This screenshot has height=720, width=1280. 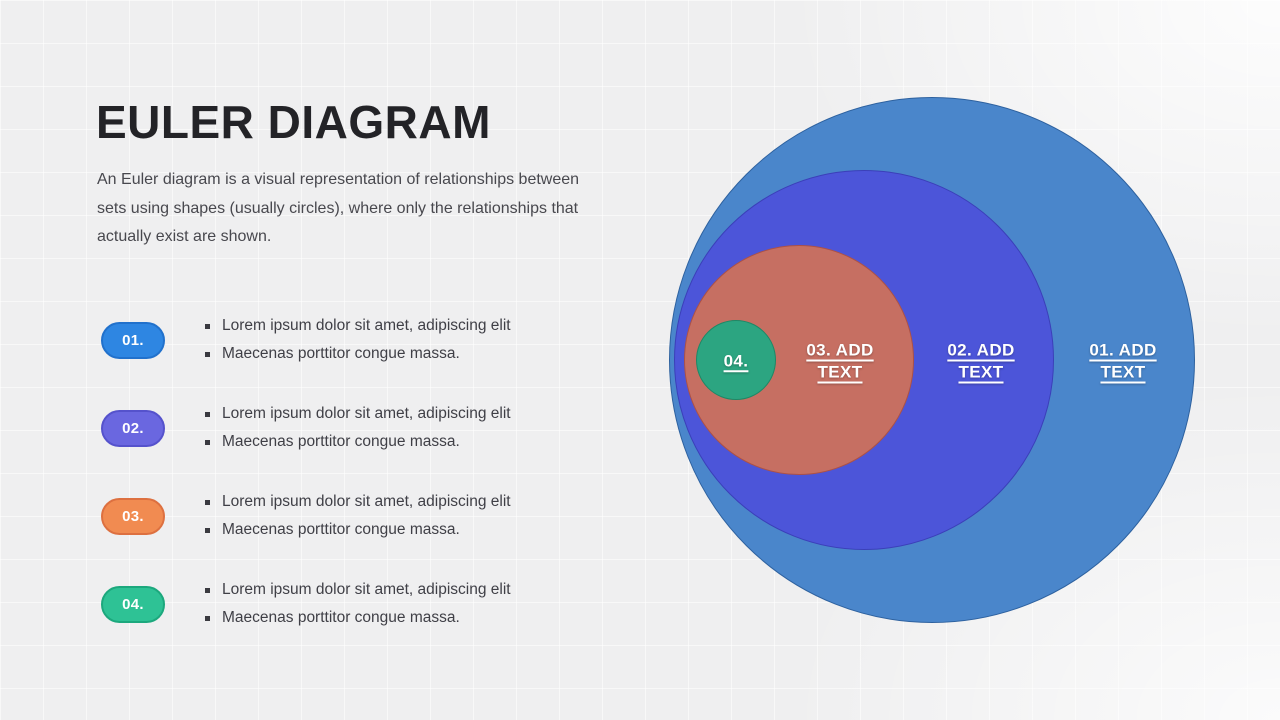 I want to click on number-badge-1: 01., so click(x=133, y=340).